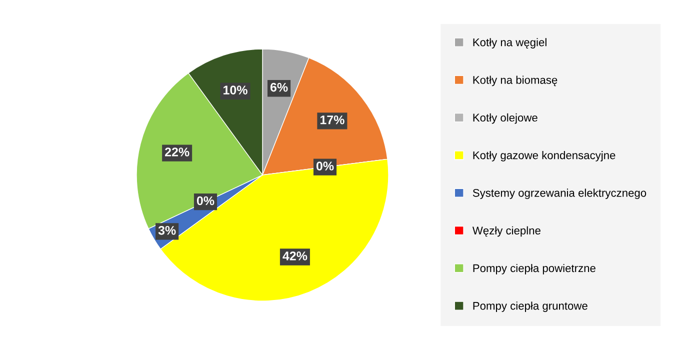 The image size is (700, 350). Describe the element at coordinates (279, 87) in the screenshot. I see `data-label: 6%` at that location.